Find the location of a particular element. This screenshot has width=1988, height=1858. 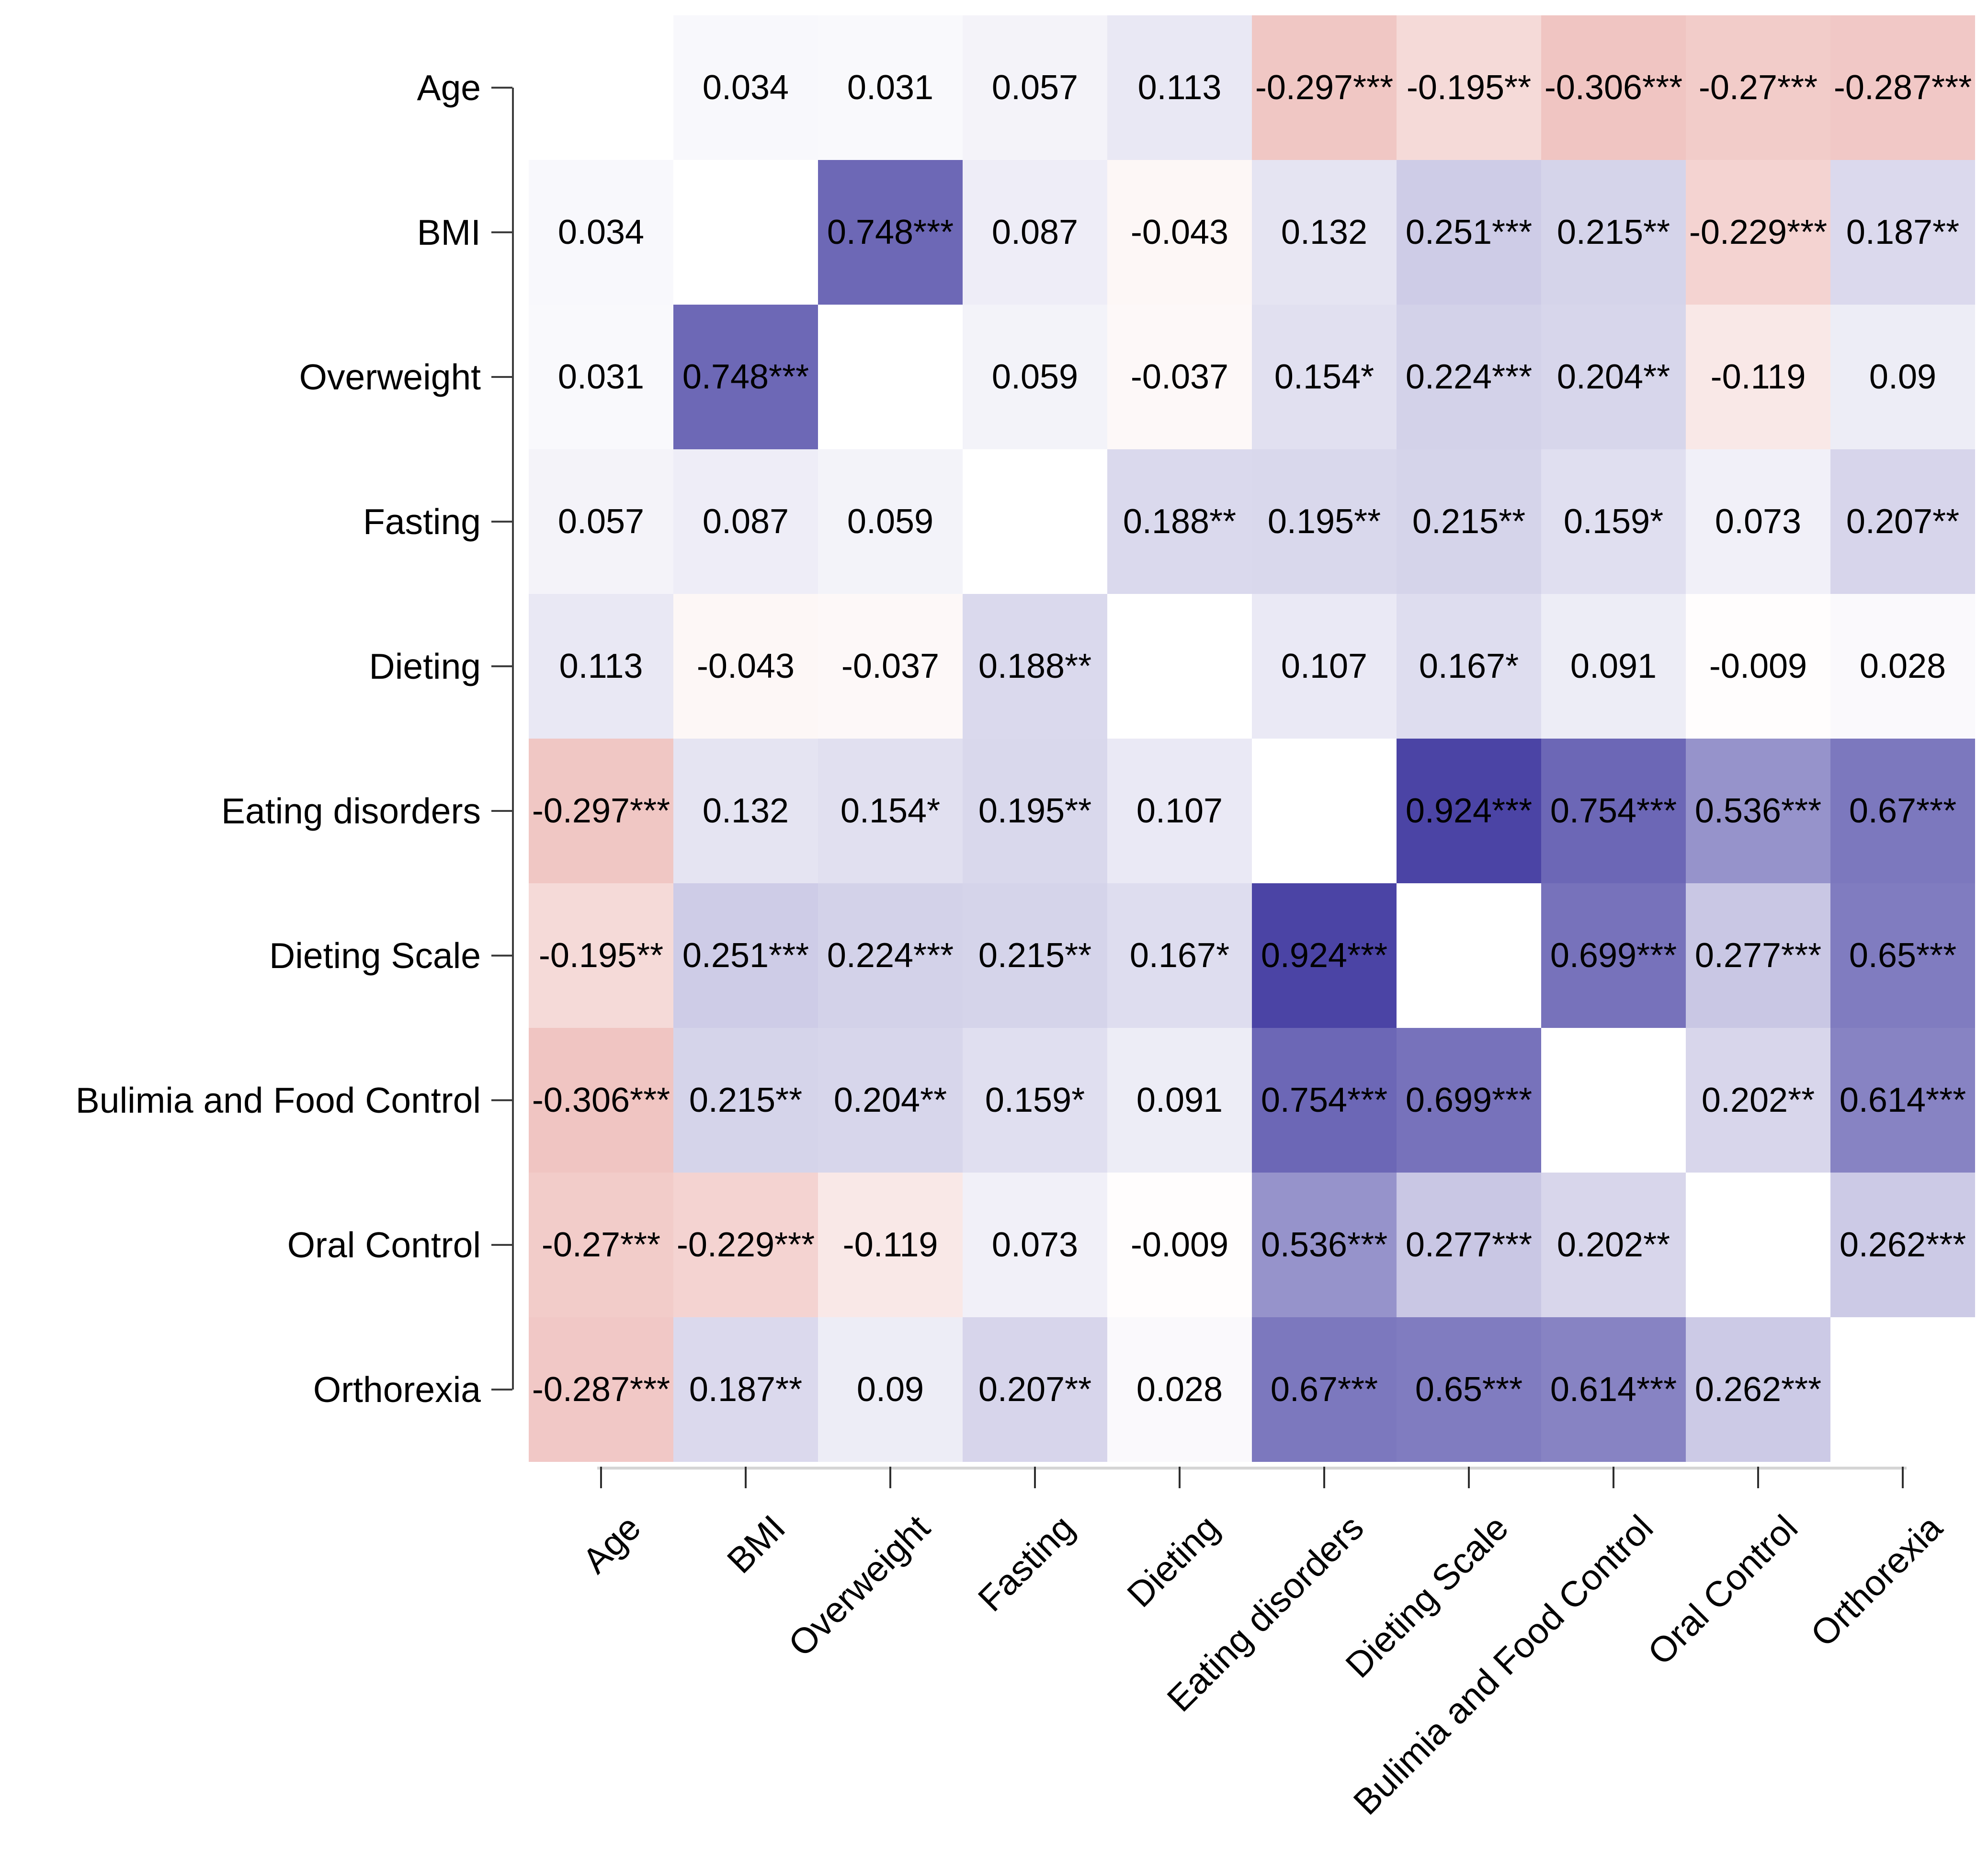

heatmap-cell: 0.187** is located at coordinates (1902, 233).